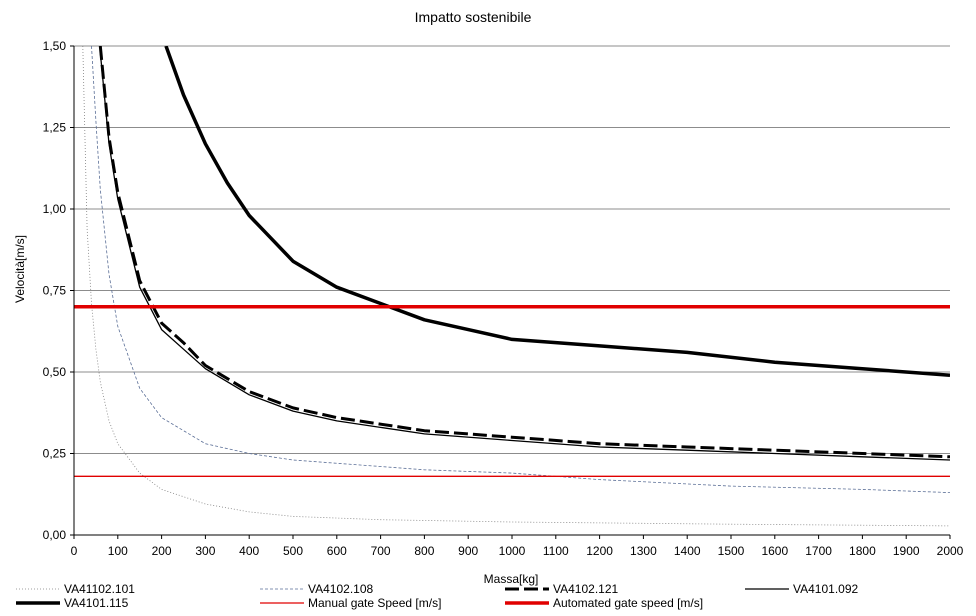 This screenshot has width=976, height=616. Describe the element at coordinates (249, 551) in the screenshot. I see `x-tick-label: 400` at that location.